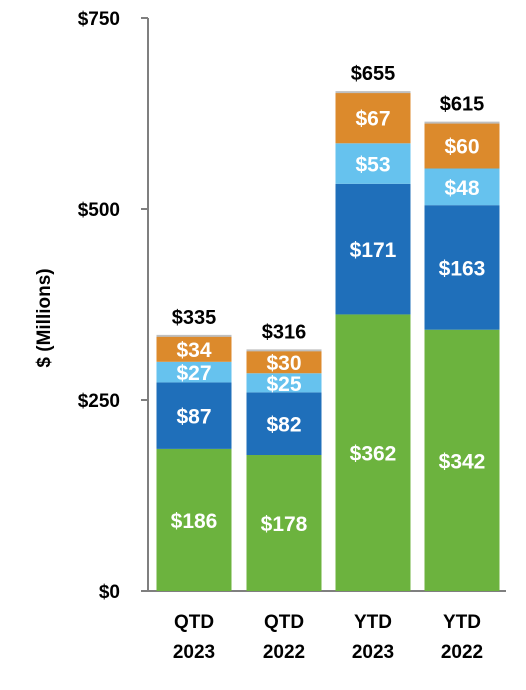  I want to click on segment-value-label: $186, so click(194, 521).